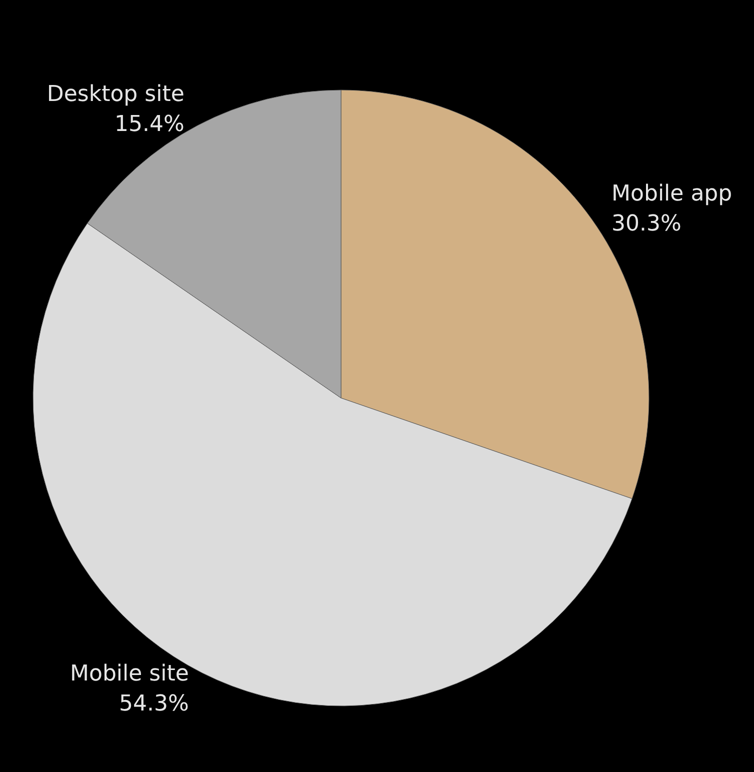 This screenshot has height=772, width=754. What do you see at coordinates (672, 193) in the screenshot?
I see `slice-label: Mobile app` at bounding box center [672, 193].